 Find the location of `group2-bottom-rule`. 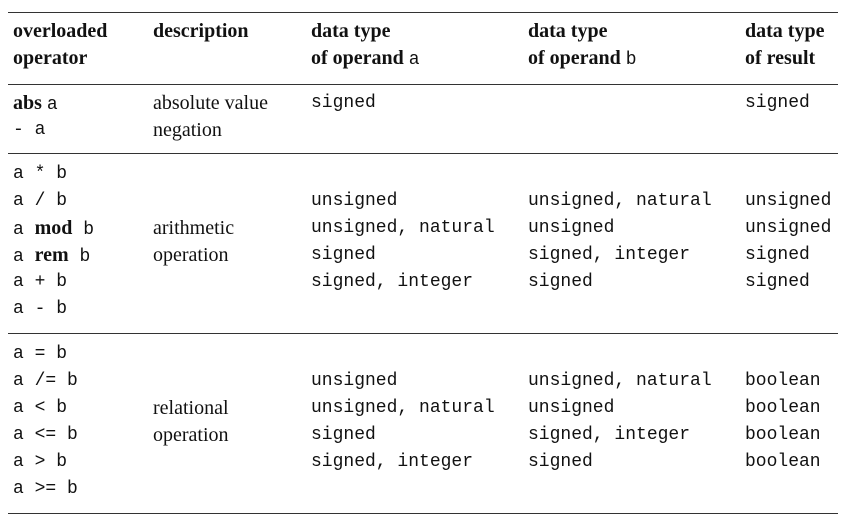

group2-bottom-rule is located at coordinates (423, 333).